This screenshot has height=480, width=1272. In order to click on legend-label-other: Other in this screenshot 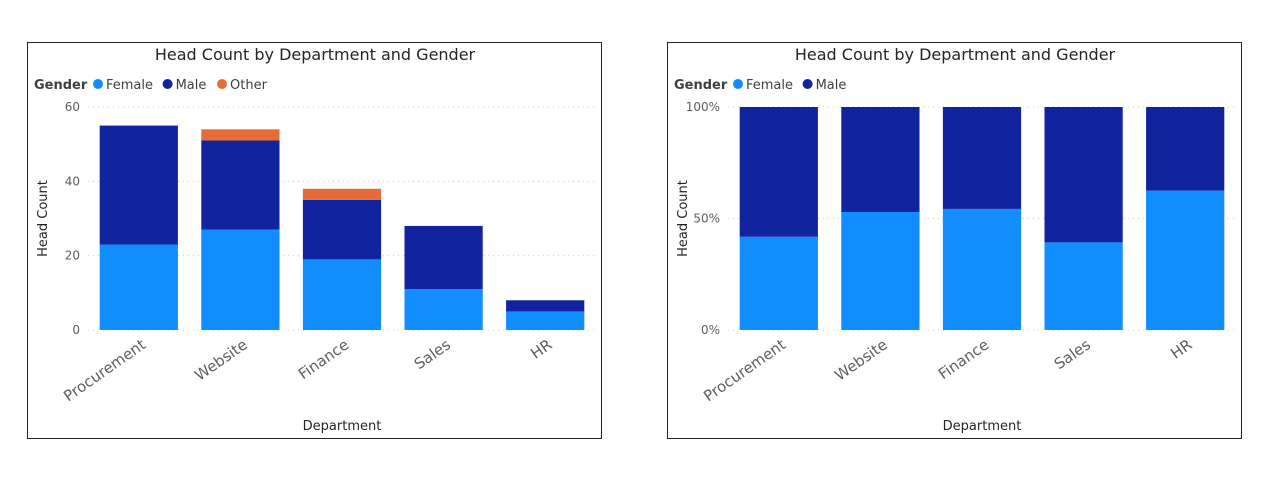, I will do `click(249, 85)`.